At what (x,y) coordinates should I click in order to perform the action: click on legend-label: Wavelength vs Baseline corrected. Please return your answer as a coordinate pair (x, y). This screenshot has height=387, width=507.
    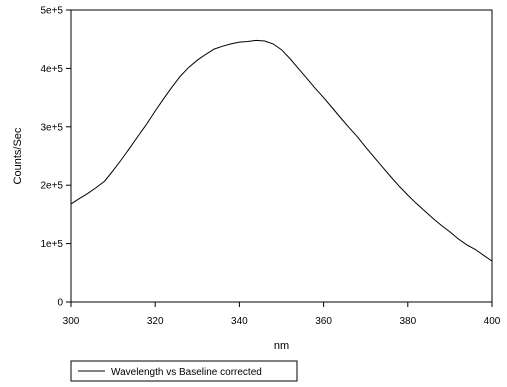
    Looking at the image, I should click on (186, 372).